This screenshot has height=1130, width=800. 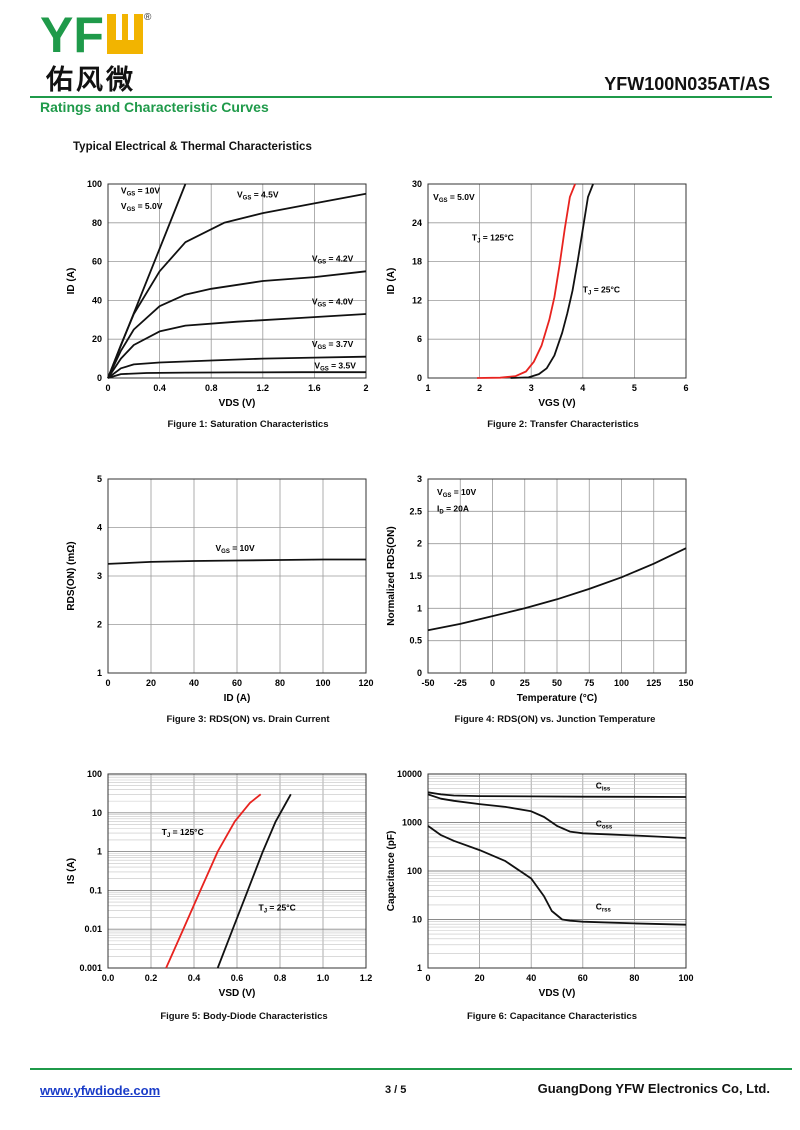 I want to click on y-tick-label: 60, so click(x=97, y=262).